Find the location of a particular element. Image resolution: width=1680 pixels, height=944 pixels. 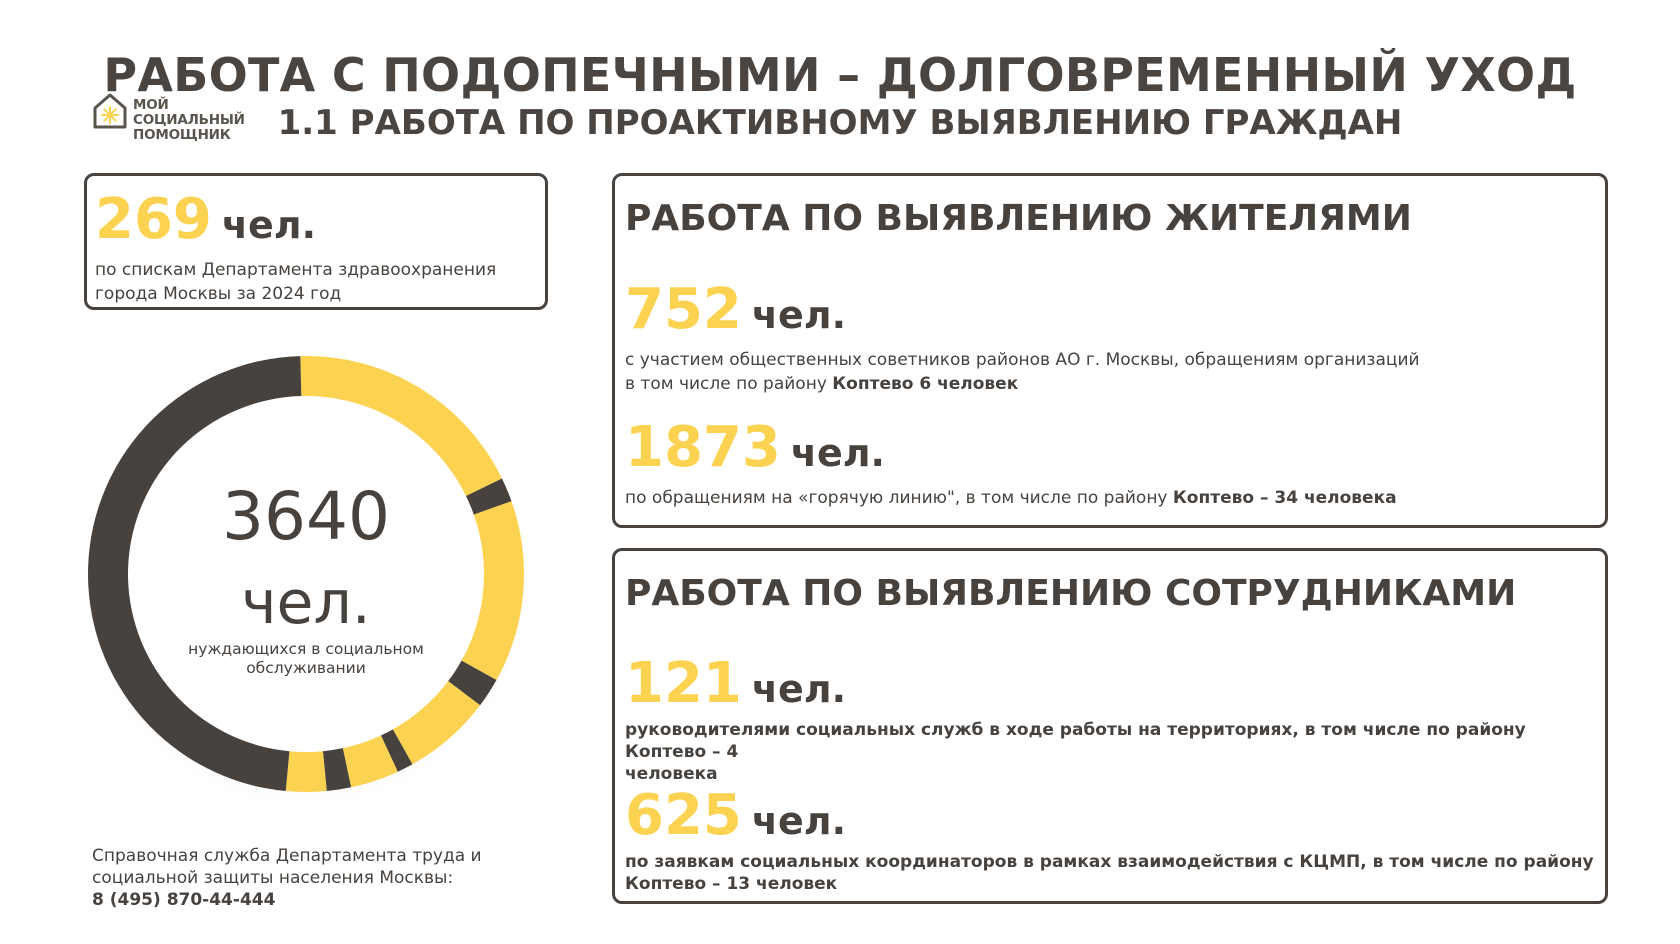

residents-title: РАБОТА ПО ВЫЯВЛЕНИЮ ЖИТЕЛЯМИ is located at coordinates (1018, 218).